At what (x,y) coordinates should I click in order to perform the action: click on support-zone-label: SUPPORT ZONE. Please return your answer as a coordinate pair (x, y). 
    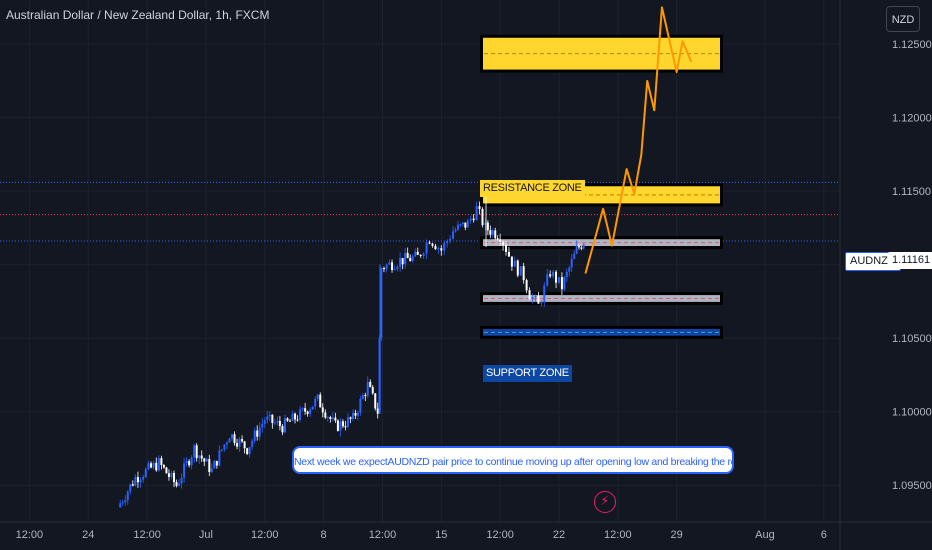
    Looking at the image, I should click on (527, 373).